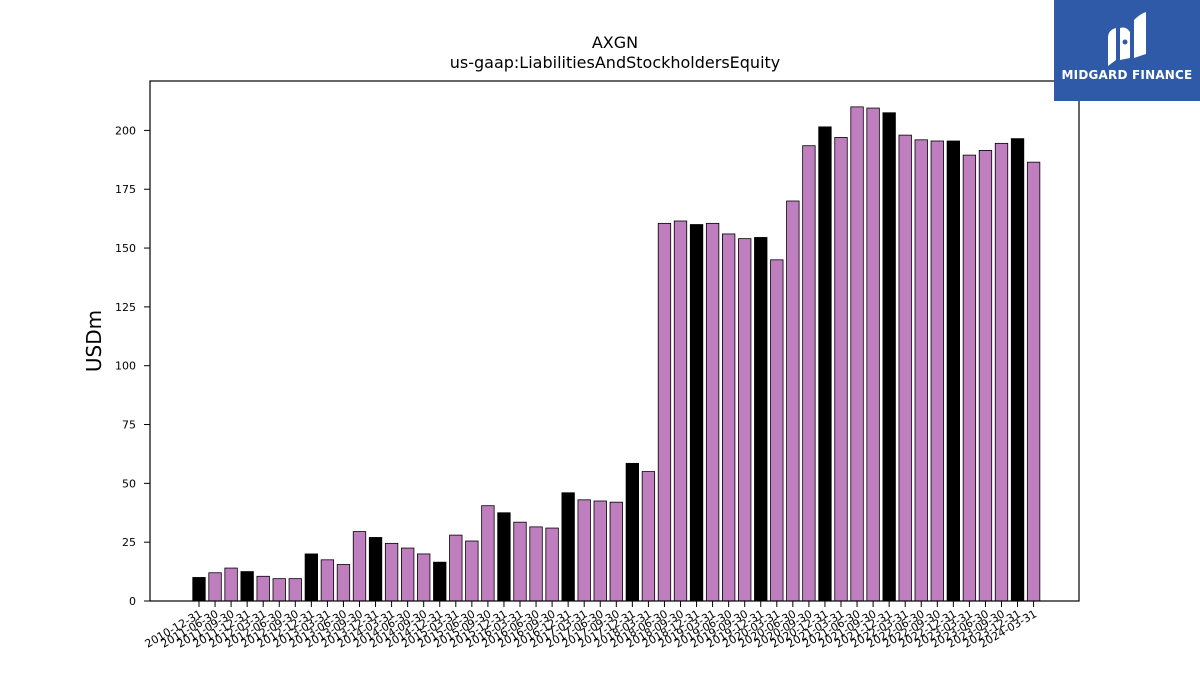 The image size is (1200, 675). I want to click on y-tick-label: 175, so click(125, 189).